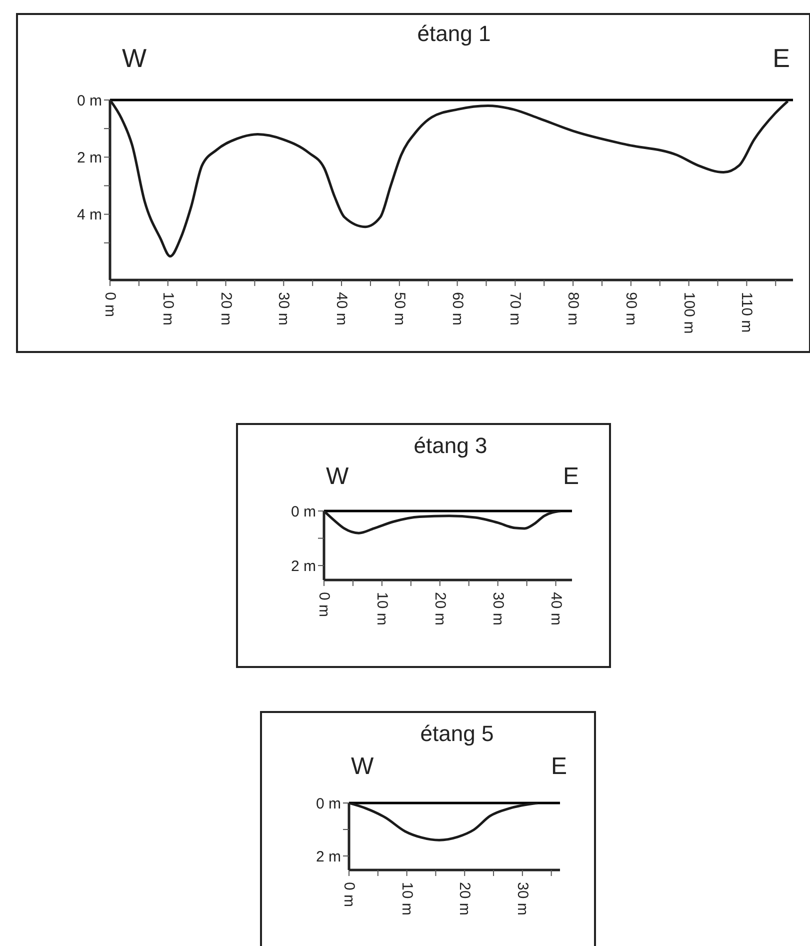 The height and width of the screenshot is (946, 810). I want to click on chart-title: étang 1, so click(454, 33).